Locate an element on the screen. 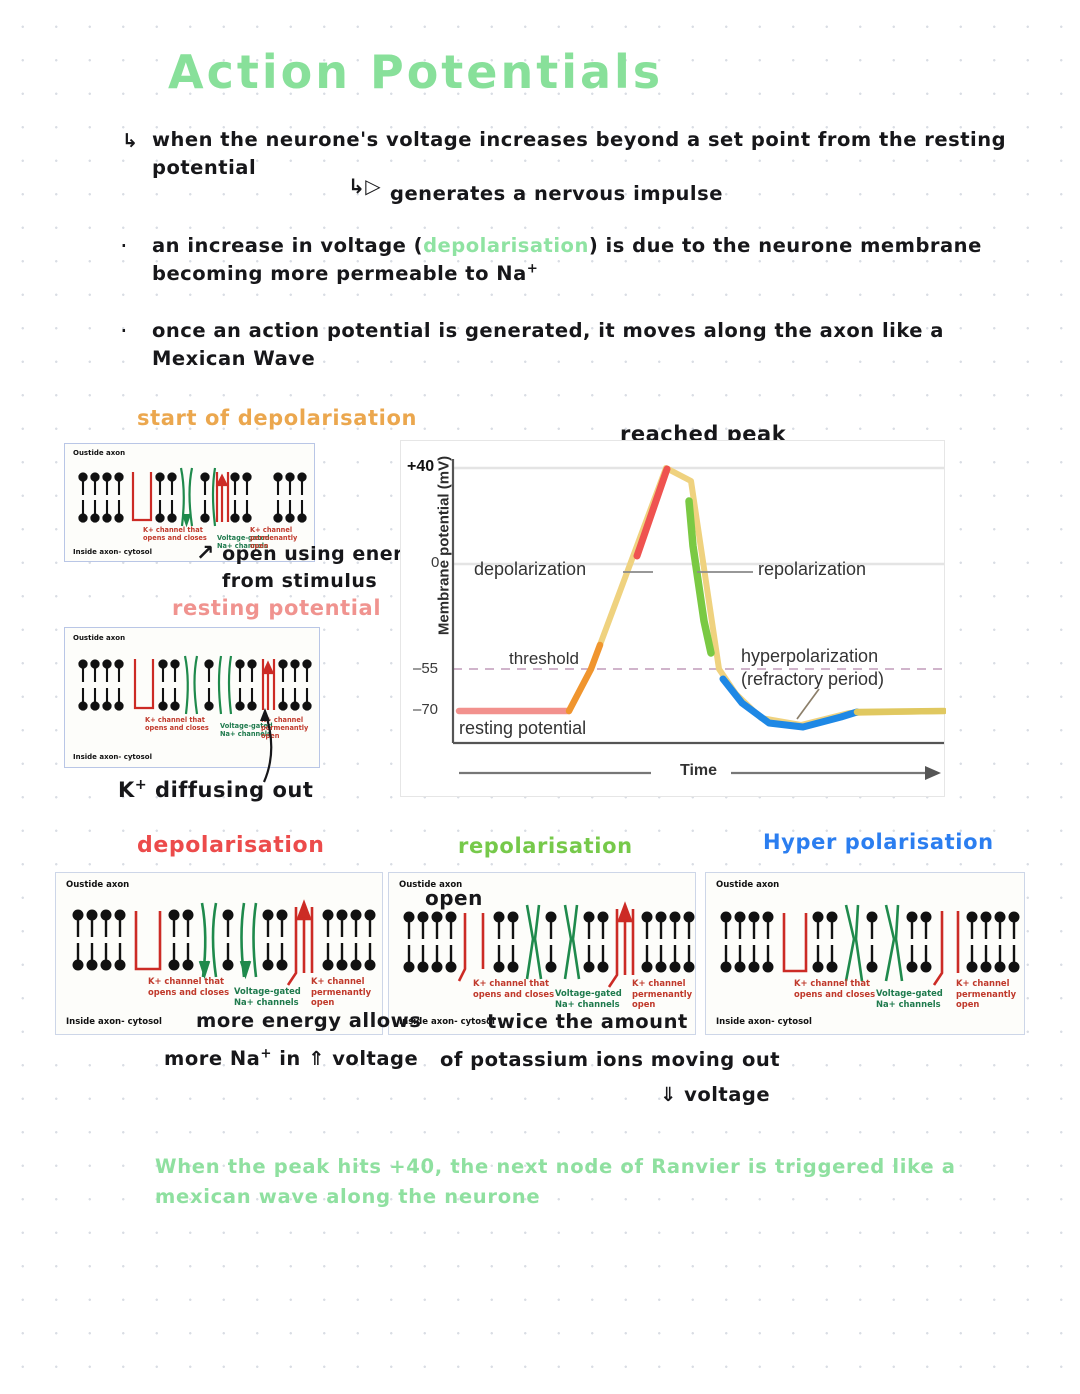 This screenshot has width=1080, height=1394. annotation-of-potassium-ions: of potassium ions moving out is located at coordinates (610, 1059).